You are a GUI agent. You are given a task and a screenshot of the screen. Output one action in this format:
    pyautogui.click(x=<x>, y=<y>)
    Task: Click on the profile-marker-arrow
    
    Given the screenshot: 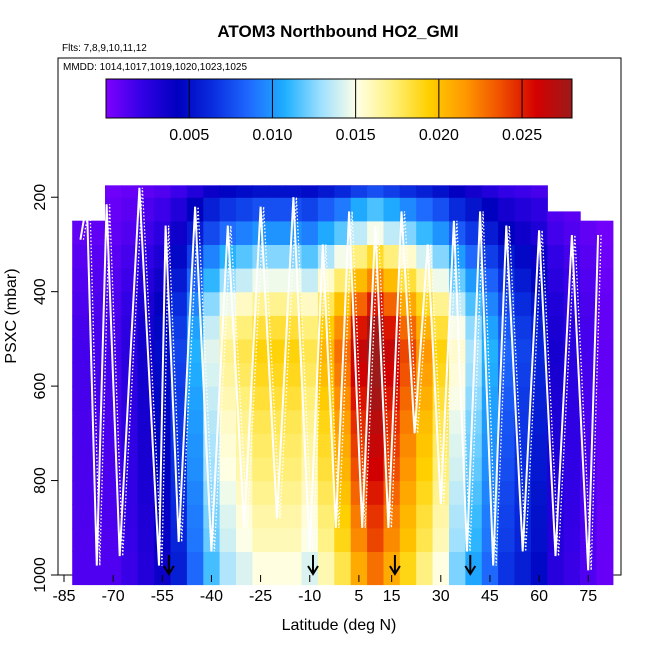 What is the action you would take?
    pyautogui.click(x=168, y=570)
    